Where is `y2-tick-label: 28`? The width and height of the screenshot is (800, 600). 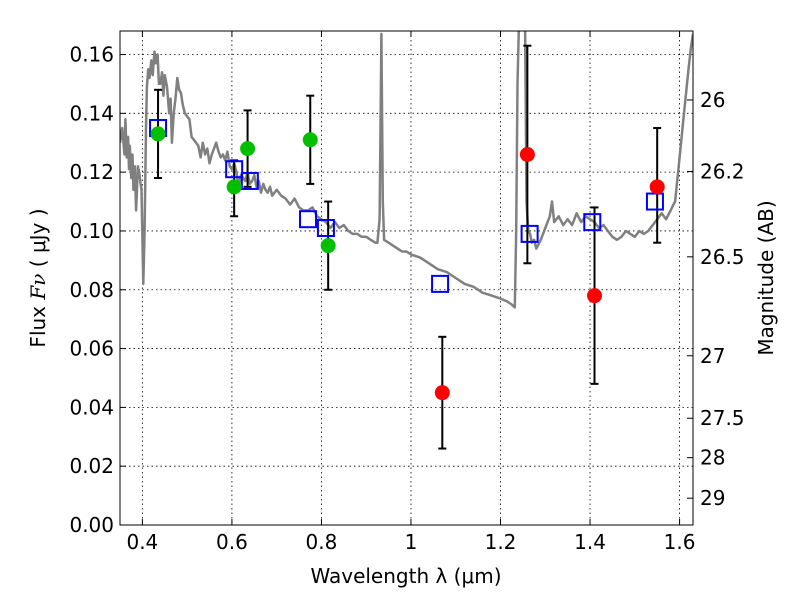
y2-tick-label: 28 is located at coordinates (712, 458).